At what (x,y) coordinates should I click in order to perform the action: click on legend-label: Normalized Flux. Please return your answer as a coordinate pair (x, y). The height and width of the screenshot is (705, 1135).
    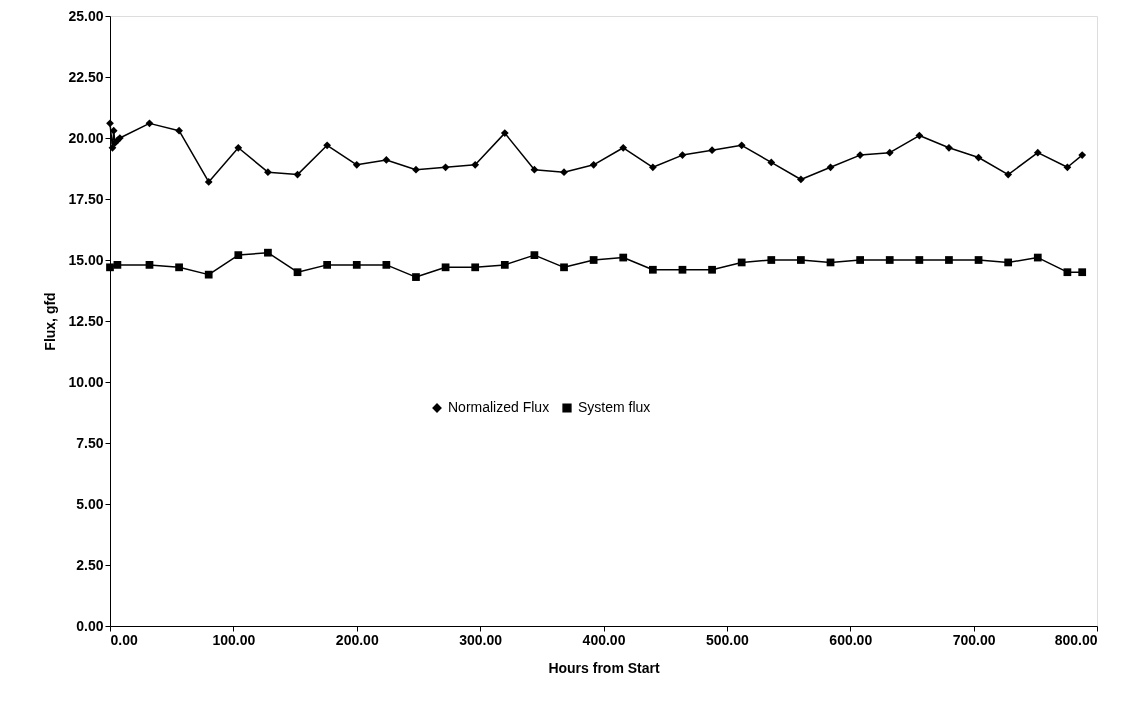
    Looking at the image, I should click on (499, 407).